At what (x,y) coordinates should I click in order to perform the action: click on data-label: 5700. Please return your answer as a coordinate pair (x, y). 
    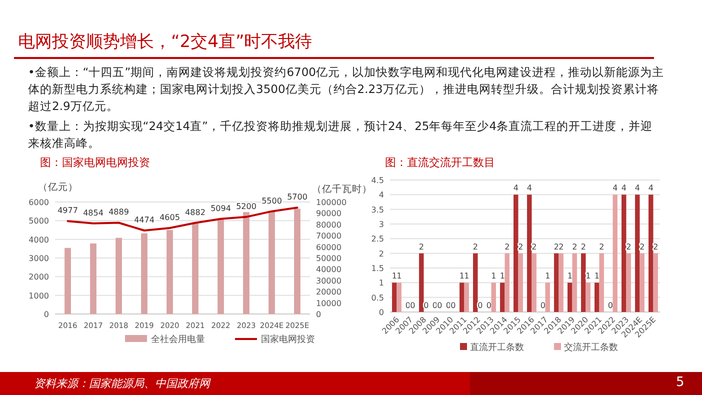
    Looking at the image, I should click on (297, 197).